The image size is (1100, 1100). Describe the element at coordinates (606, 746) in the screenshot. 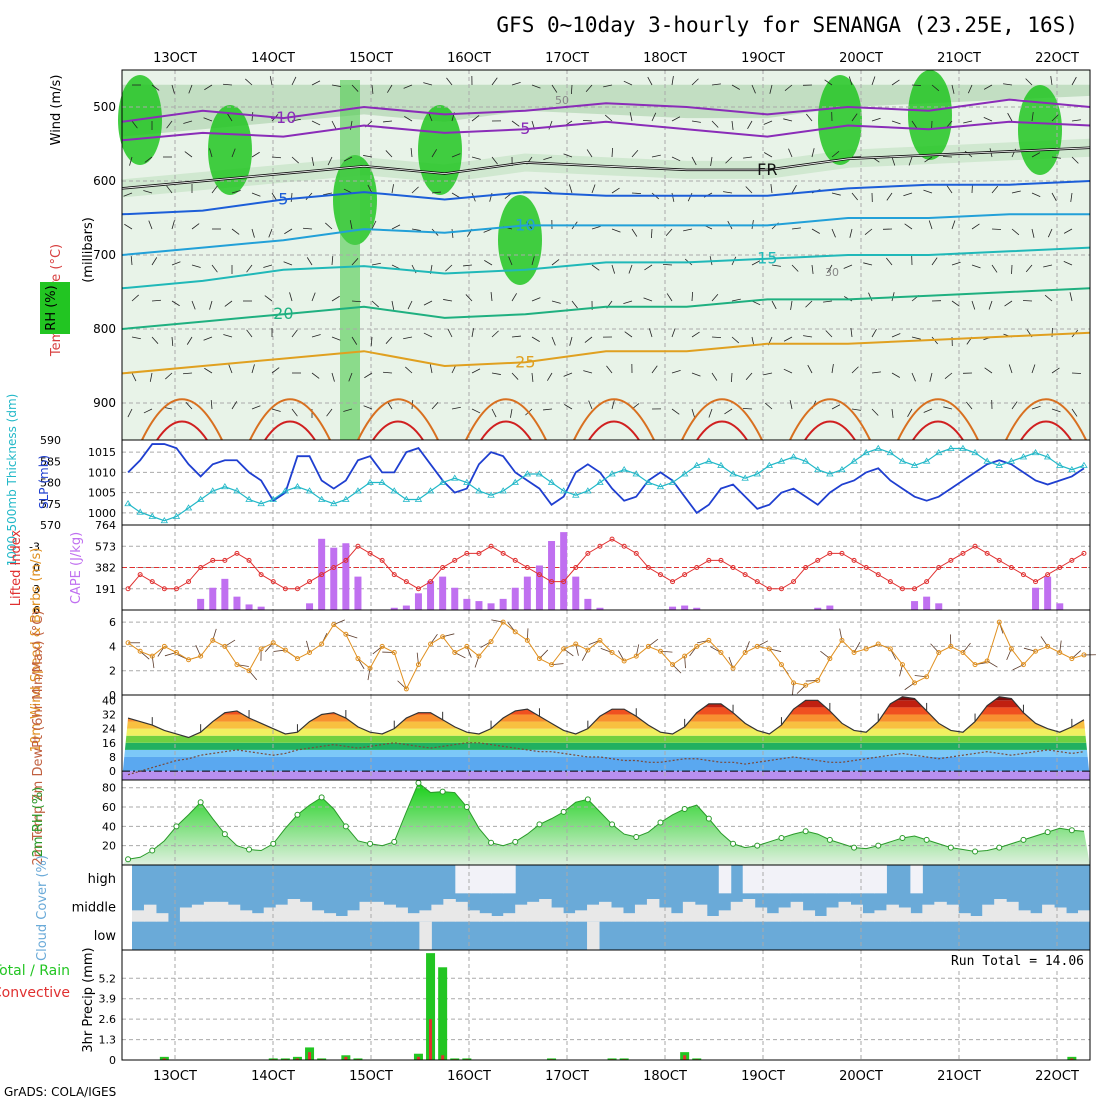

I see `temp-band` at that location.